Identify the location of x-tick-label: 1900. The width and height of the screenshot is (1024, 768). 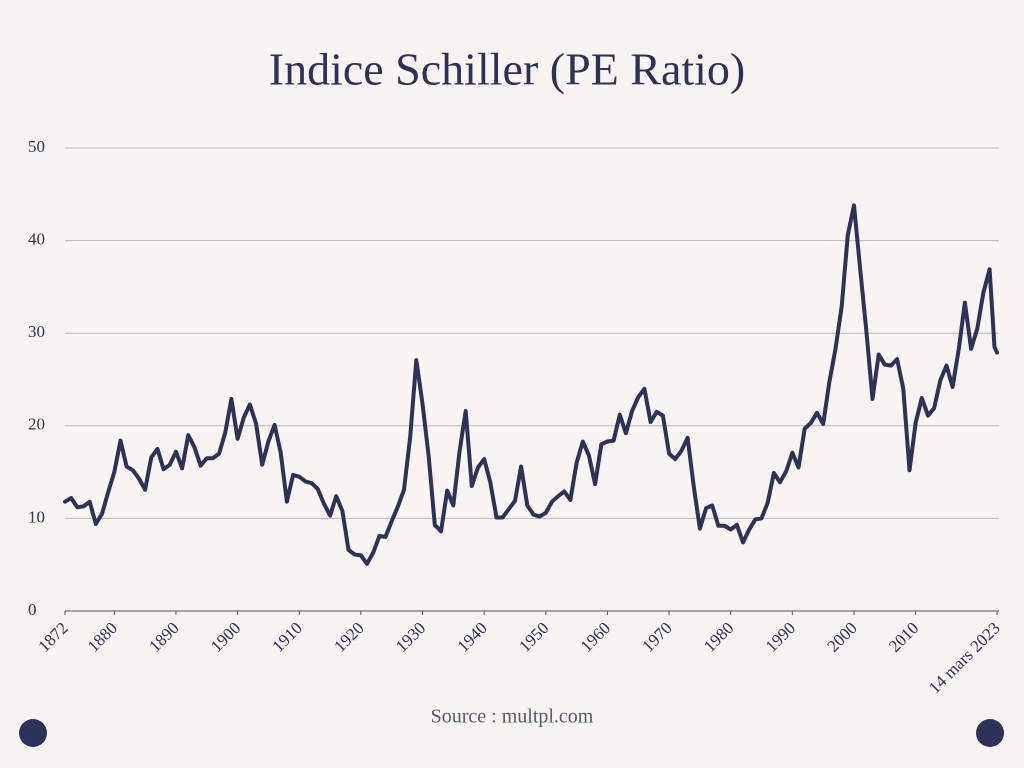
(225, 636).